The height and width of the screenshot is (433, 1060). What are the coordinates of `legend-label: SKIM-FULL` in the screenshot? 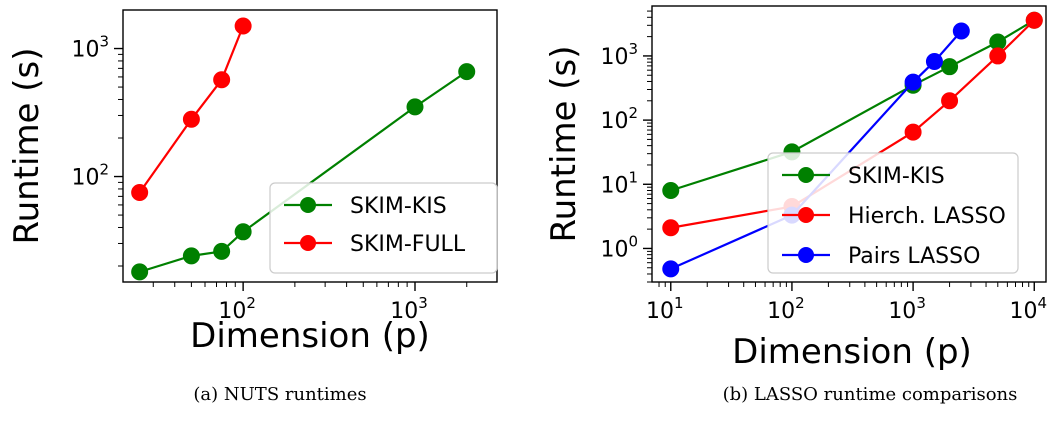 It's located at (408, 244).